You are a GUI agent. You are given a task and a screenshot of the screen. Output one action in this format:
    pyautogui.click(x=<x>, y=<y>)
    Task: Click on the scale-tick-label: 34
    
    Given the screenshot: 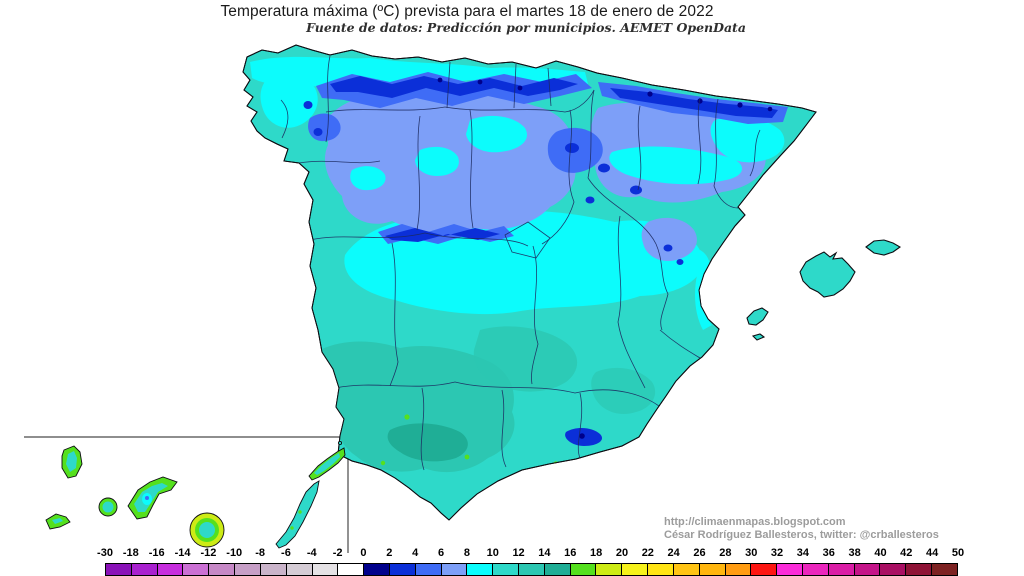 What is the action you would take?
    pyautogui.click(x=803, y=553)
    